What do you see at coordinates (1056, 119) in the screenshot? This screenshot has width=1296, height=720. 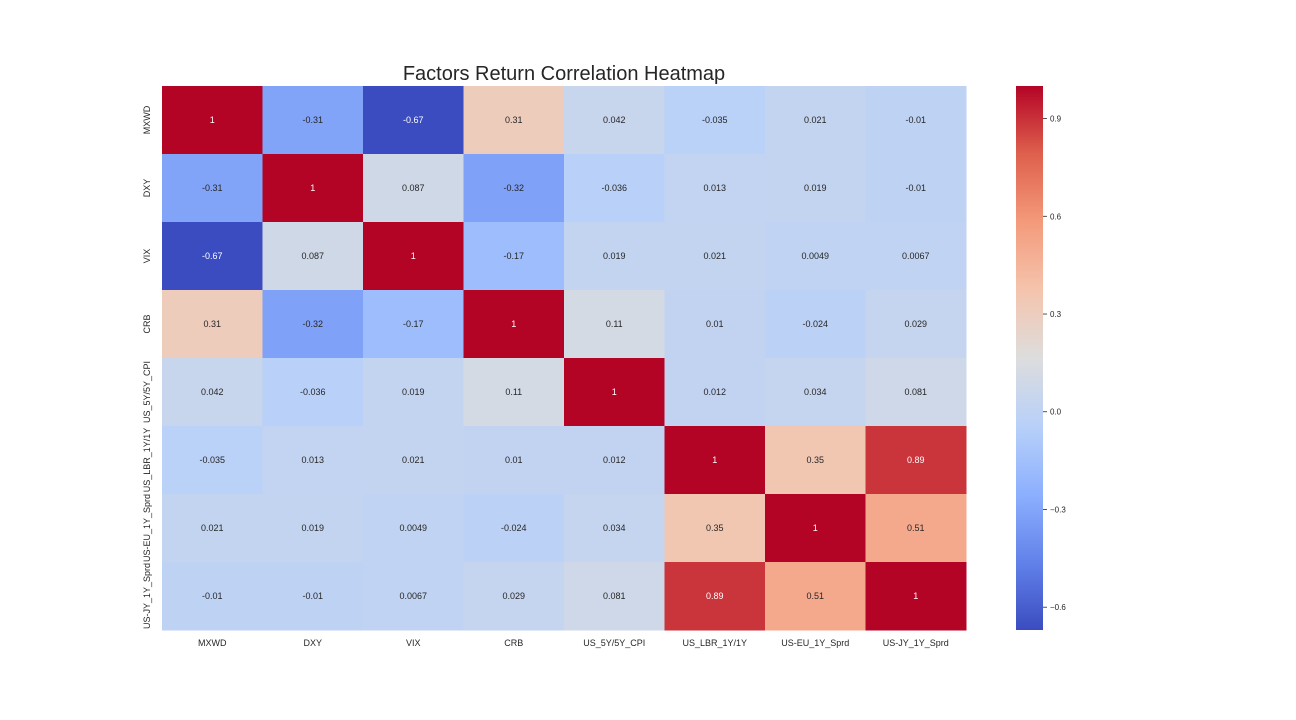 I see `colorbar-tick-label: 0.9` at bounding box center [1056, 119].